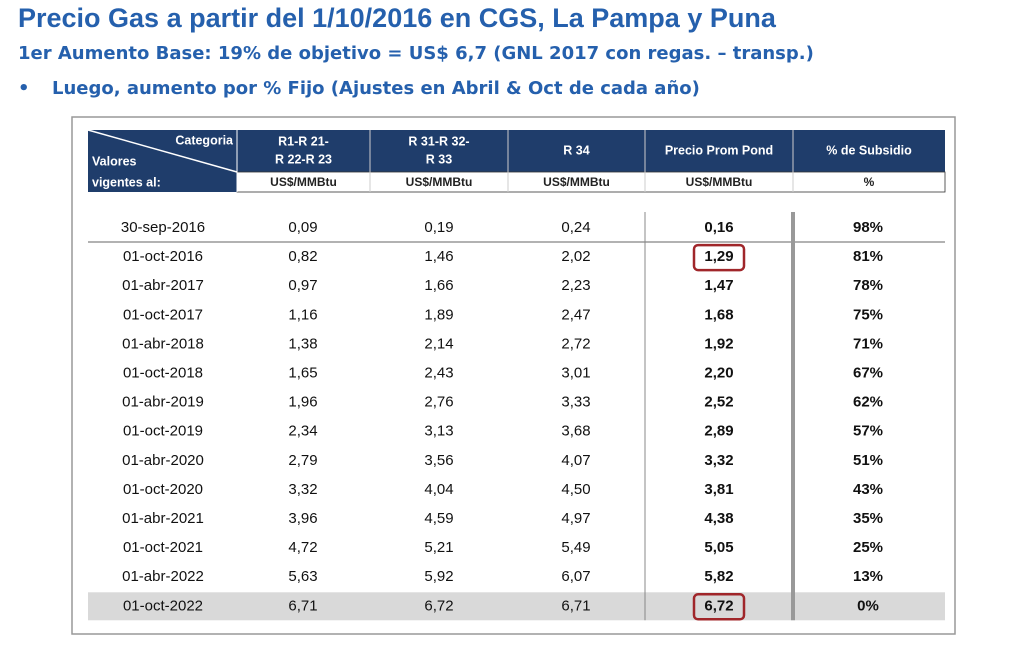 This screenshot has height=648, width=1032. What do you see at coordinates (575, 431) in the screenshot?
I see `cell: 3,68` at bounding box center [575, 431].